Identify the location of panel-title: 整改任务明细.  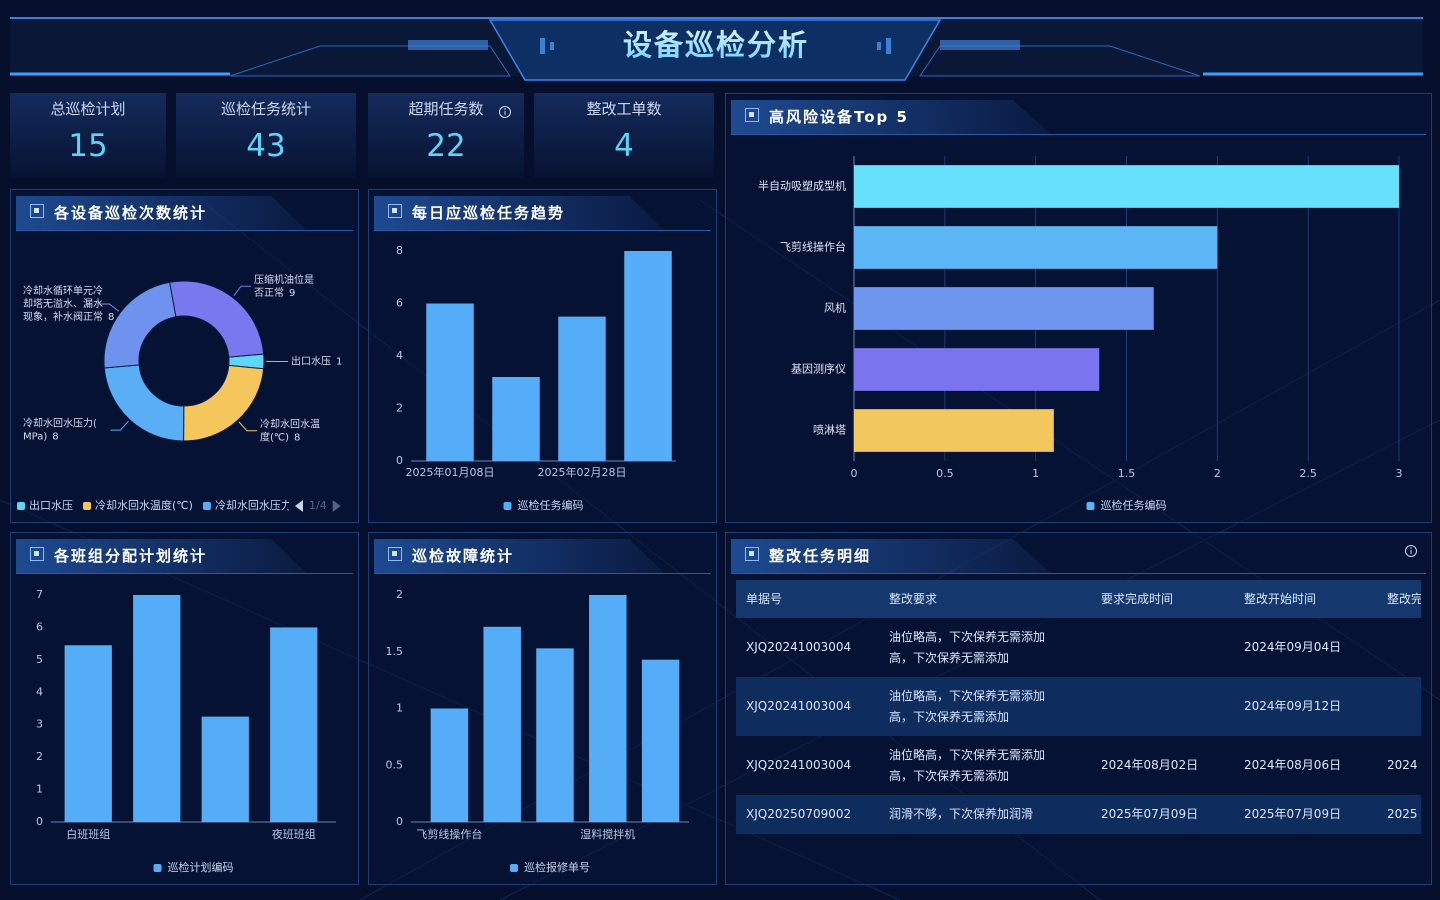
(820, 556).